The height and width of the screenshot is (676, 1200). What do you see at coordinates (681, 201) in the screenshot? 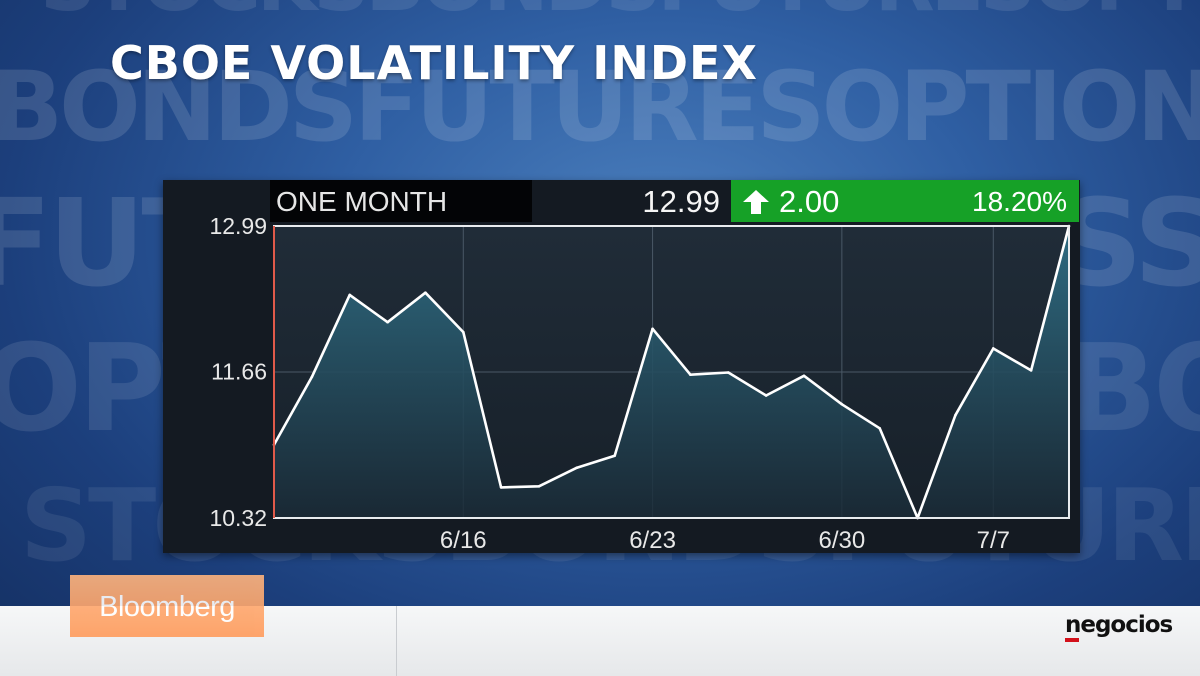
I see `last-price: 12.99` at bounding box center [681, 201].